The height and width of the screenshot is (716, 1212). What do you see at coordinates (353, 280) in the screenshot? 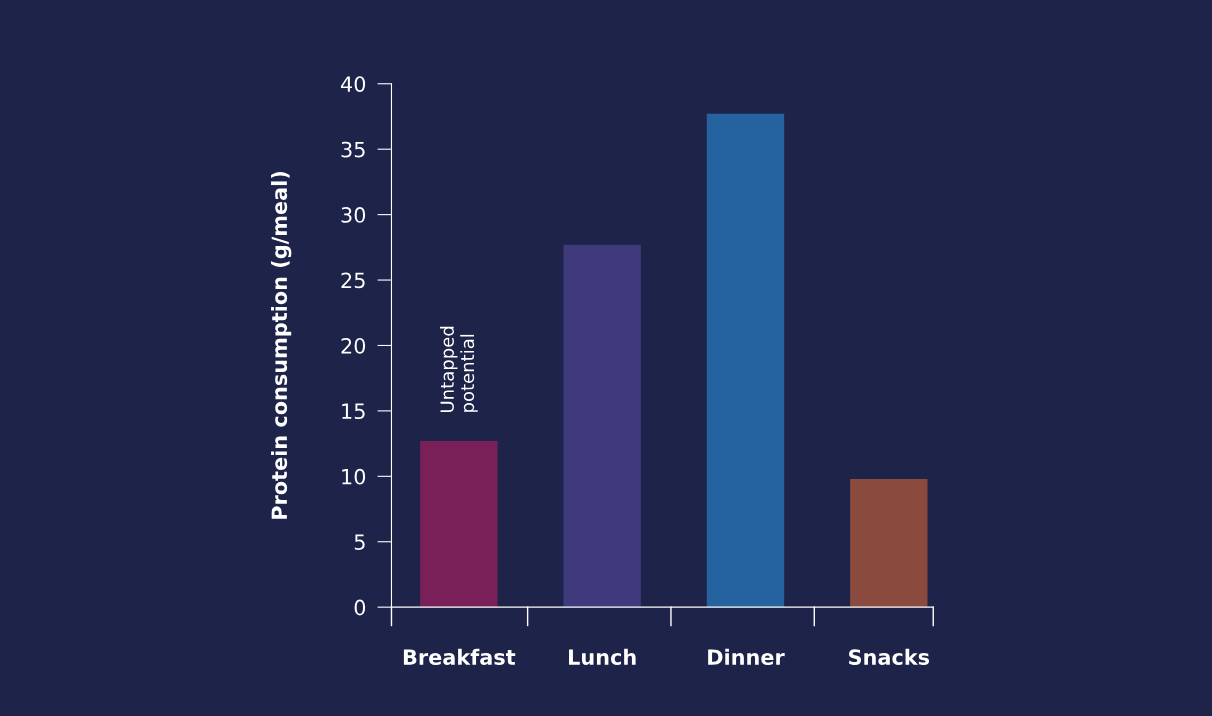
I see `y-tick-label: 25` at bounding box center [353, 280].